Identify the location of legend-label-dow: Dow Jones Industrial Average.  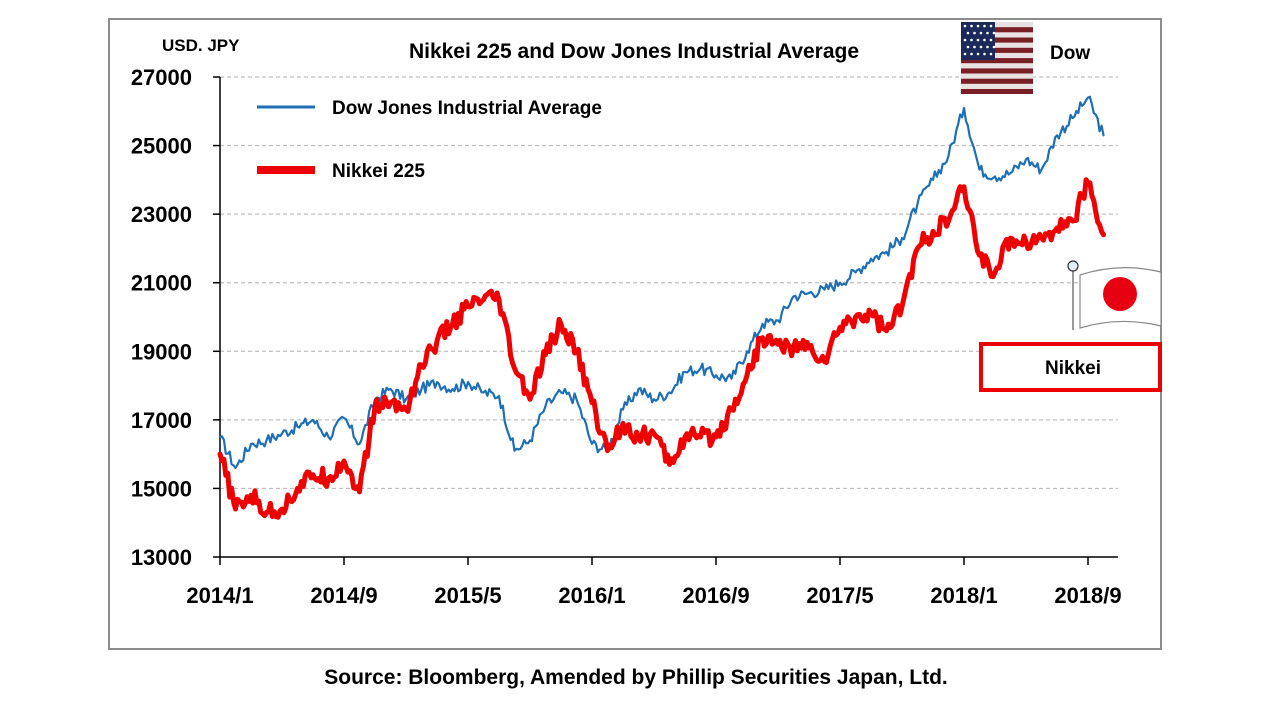
(467, 108).